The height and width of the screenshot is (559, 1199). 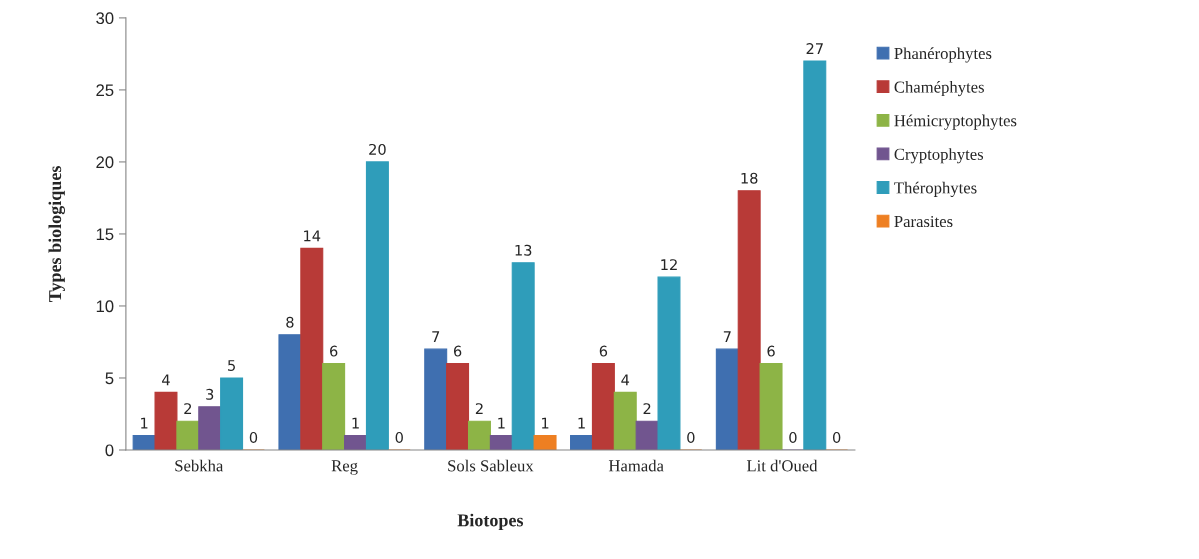 What do you see at coordinates (210, 394) in the screenshot?
I see `data-label: 3` at bounding box center [210, 394].